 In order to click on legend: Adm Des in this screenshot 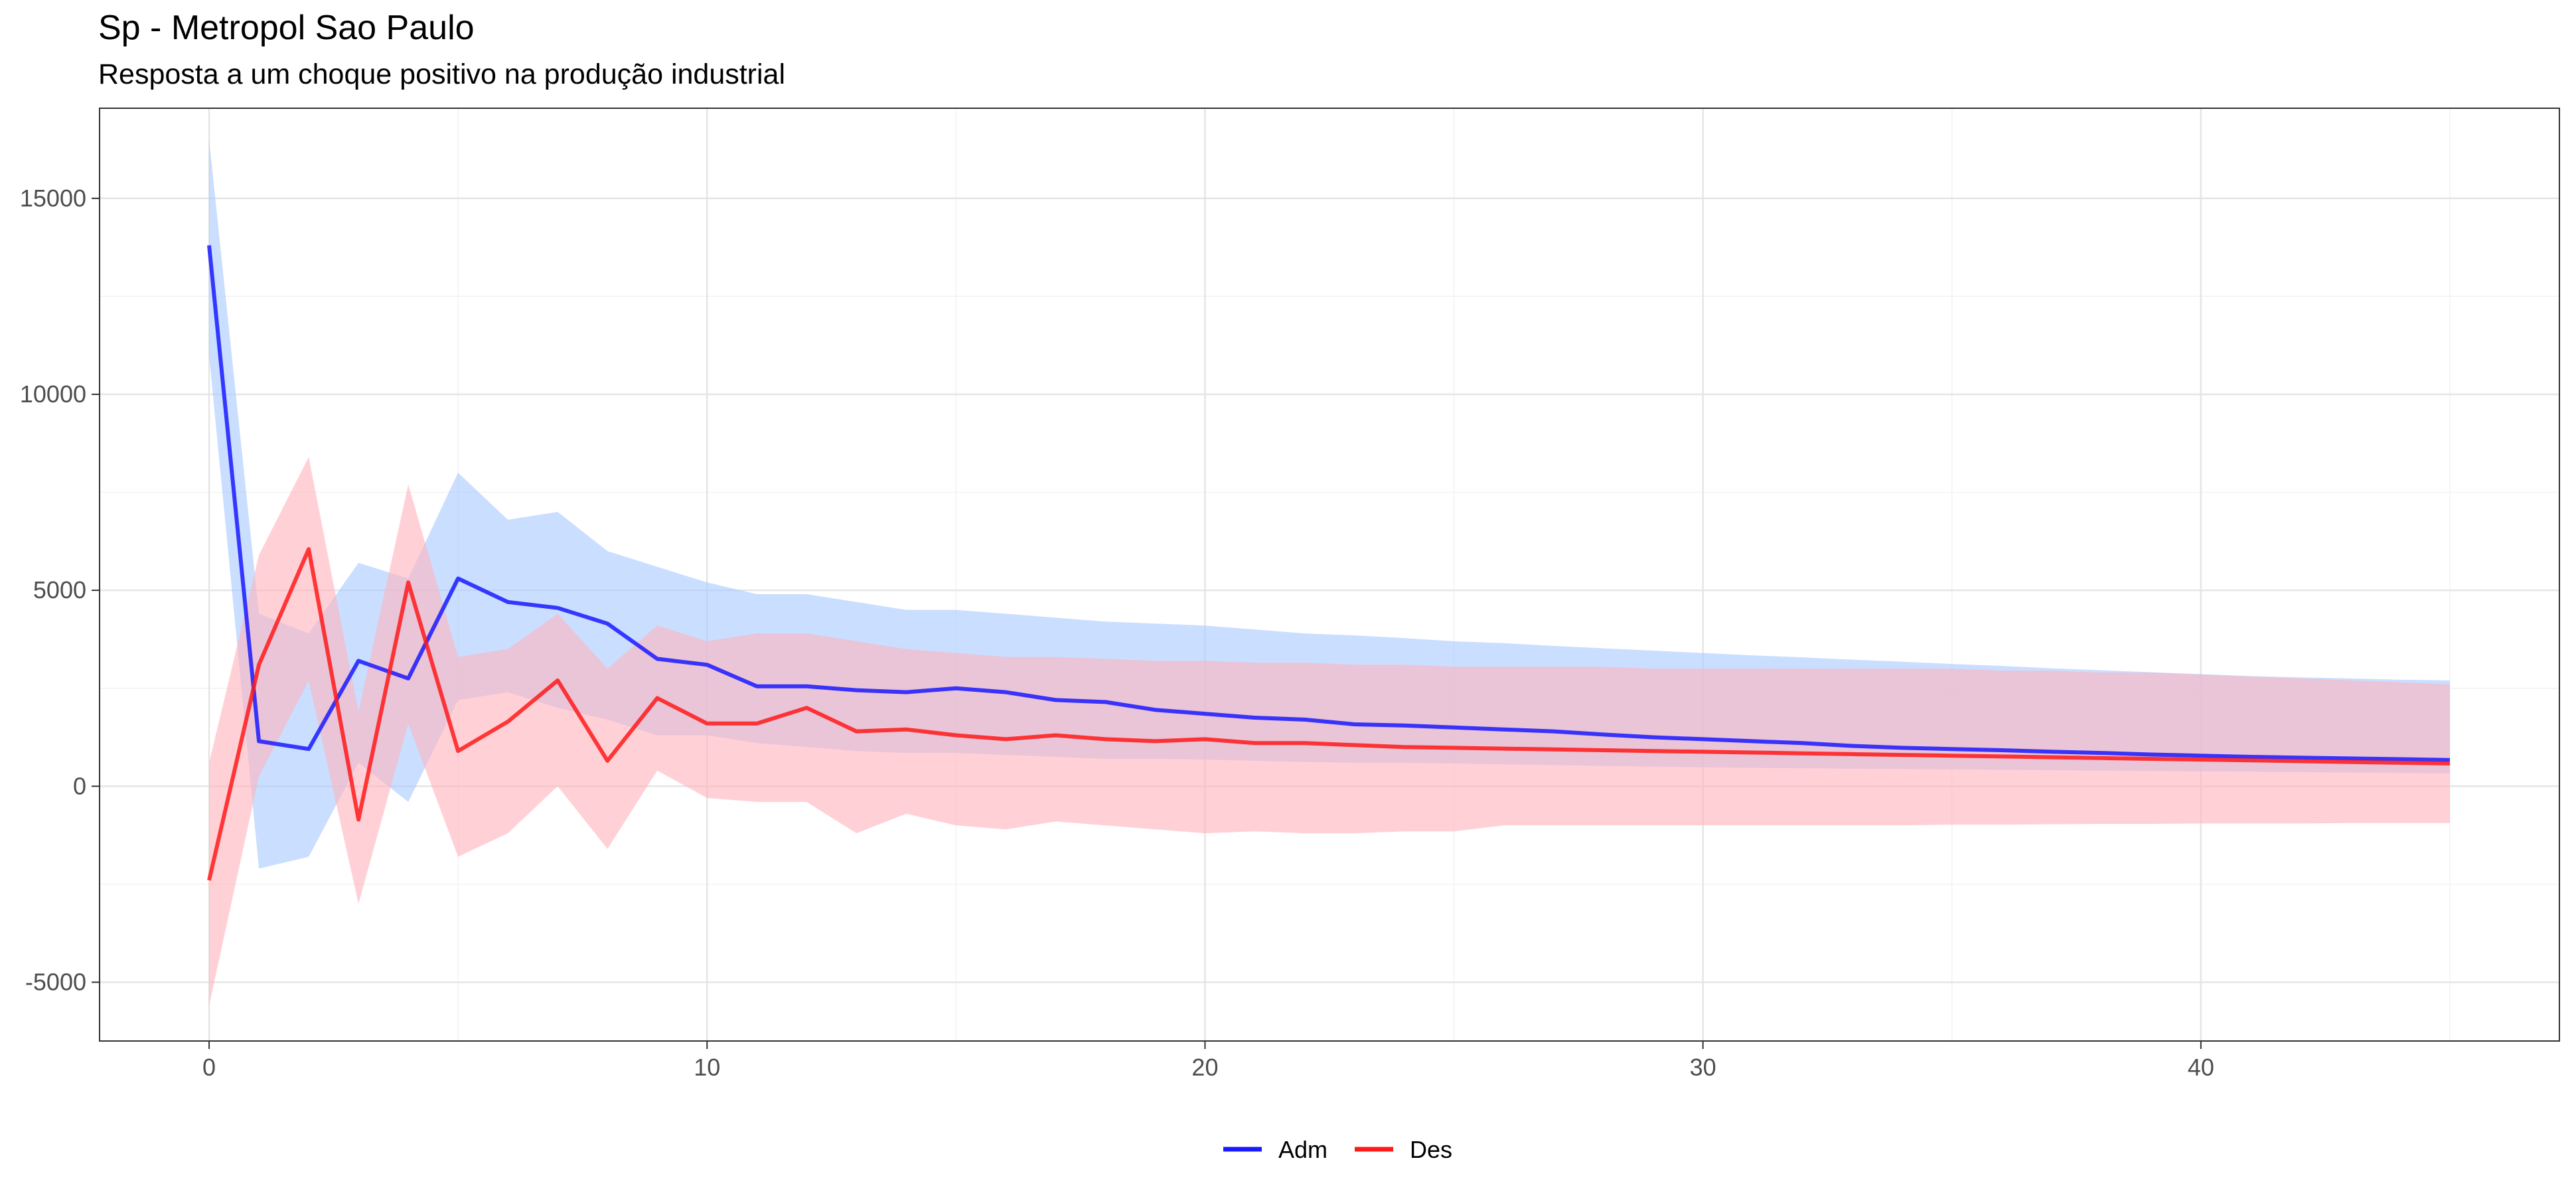, I will do `click(1337, 1149)`.